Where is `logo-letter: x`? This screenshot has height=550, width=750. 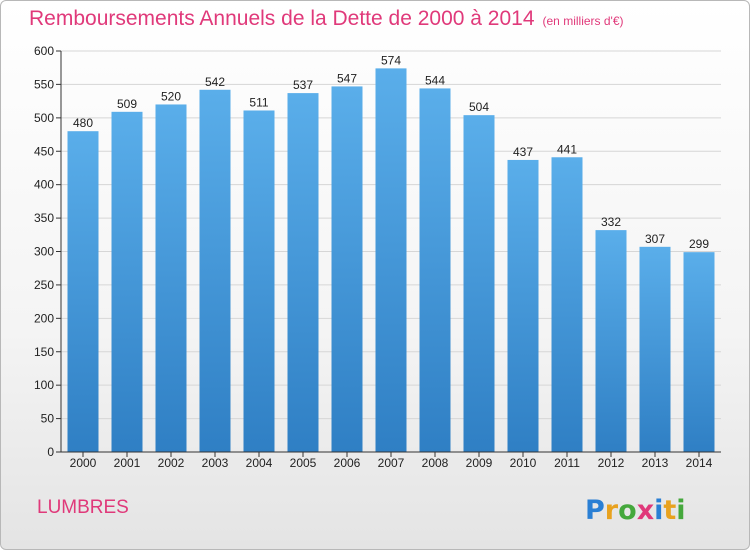
logo-letter: x is located at coordinates (645, 510).